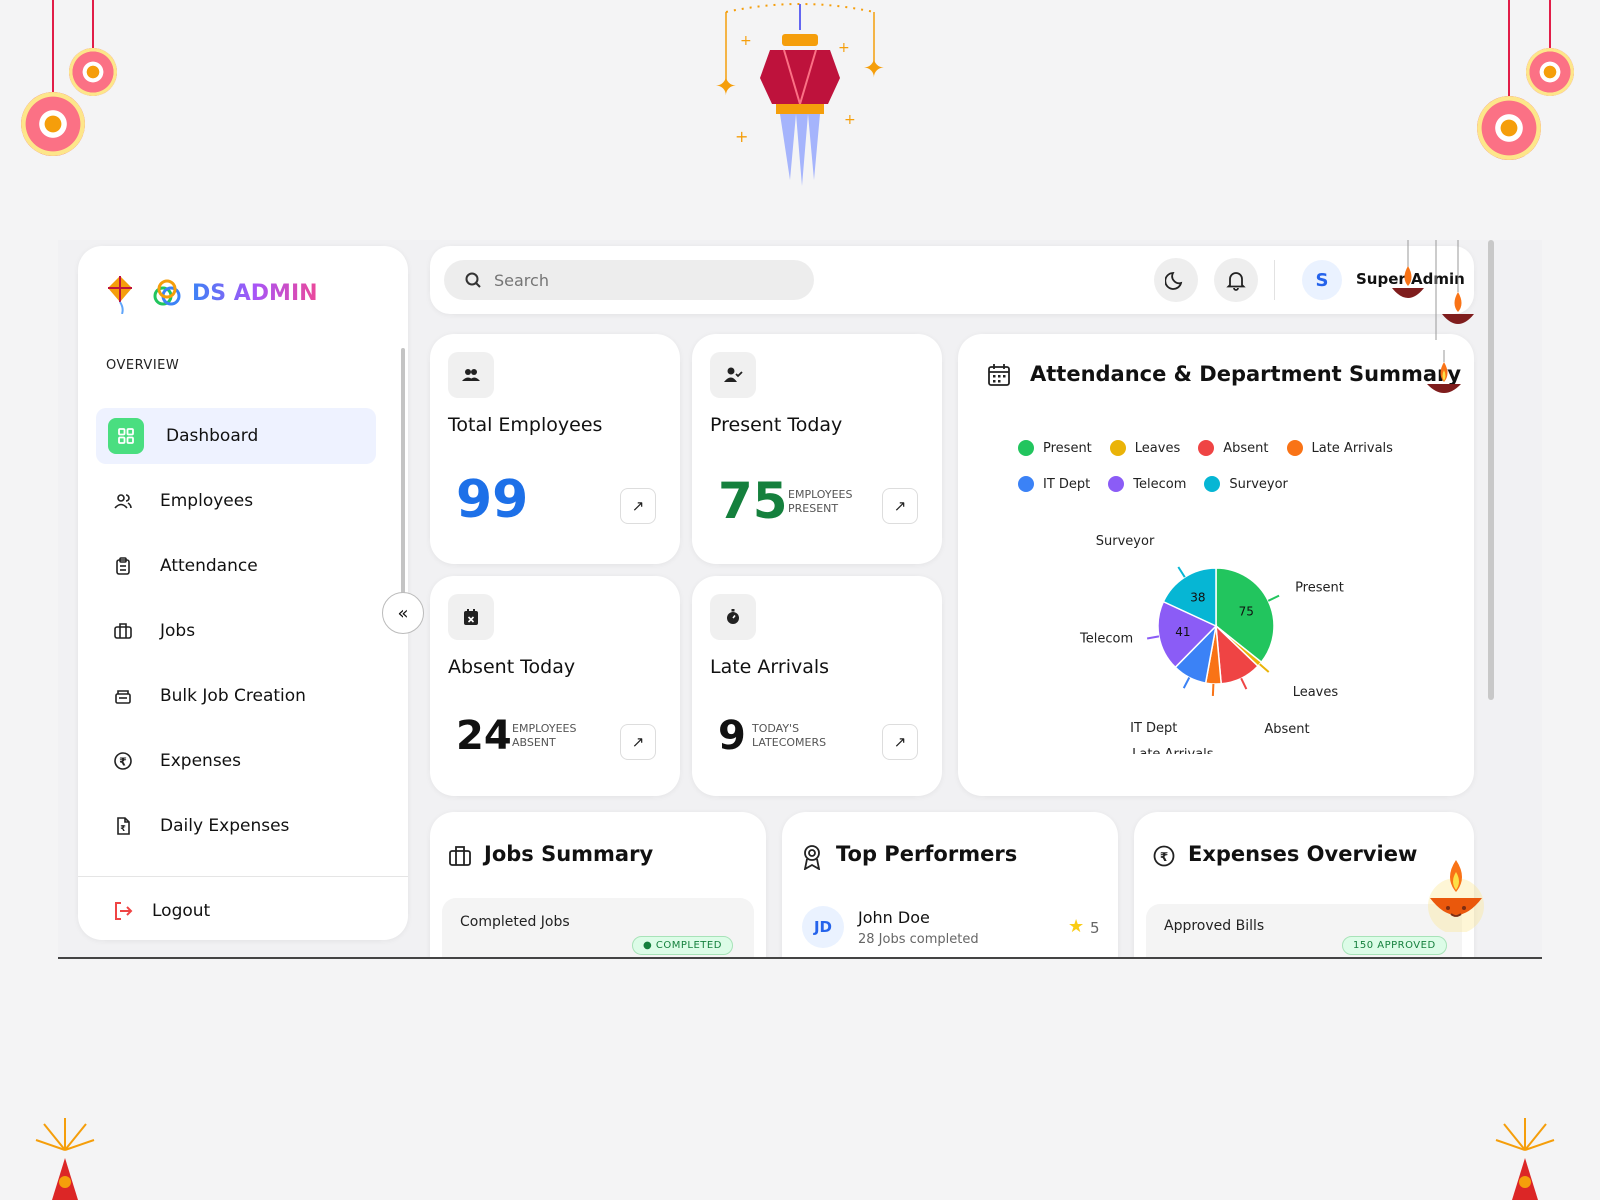  I want to click on status-badge: ● COMPLETED, so click(682, 945).